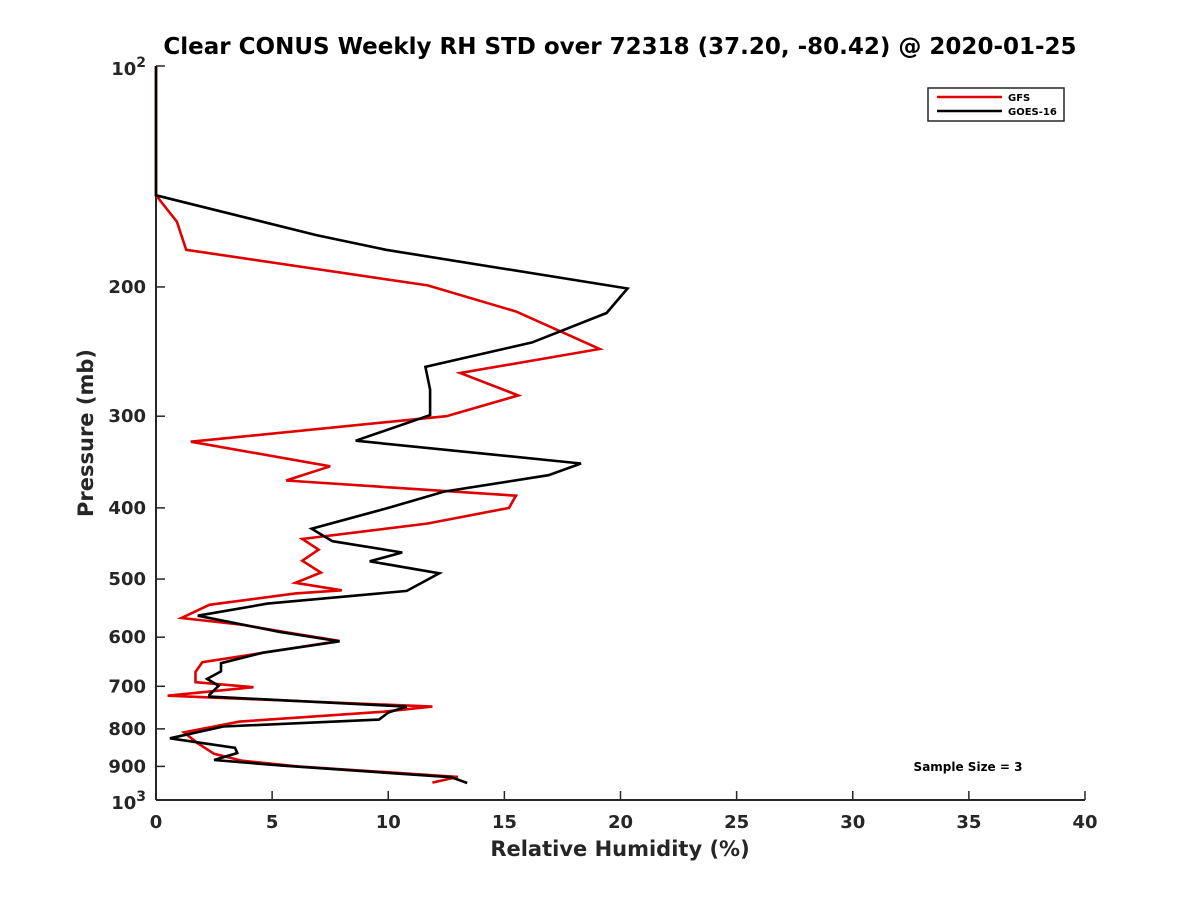 The width and height of the screenshot is (1200, 900). I want to click on y-tick-label: 800, so click(127, 729).